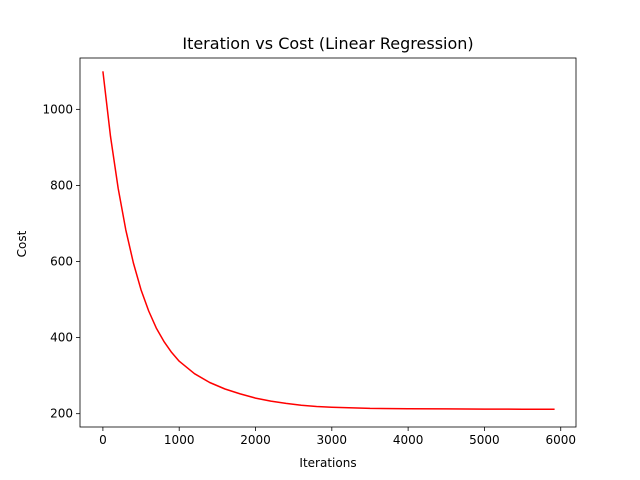 This screenshot has height=480, width=640. Describe the element at coordinates (255, 440) in the screenshot. I see `x-tick-label: 2000` at that location.